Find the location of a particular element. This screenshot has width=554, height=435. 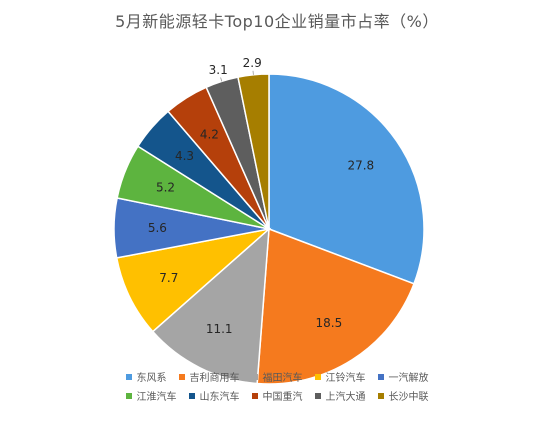

data-label-8: 4.2 is located at coordinates (209, 135).